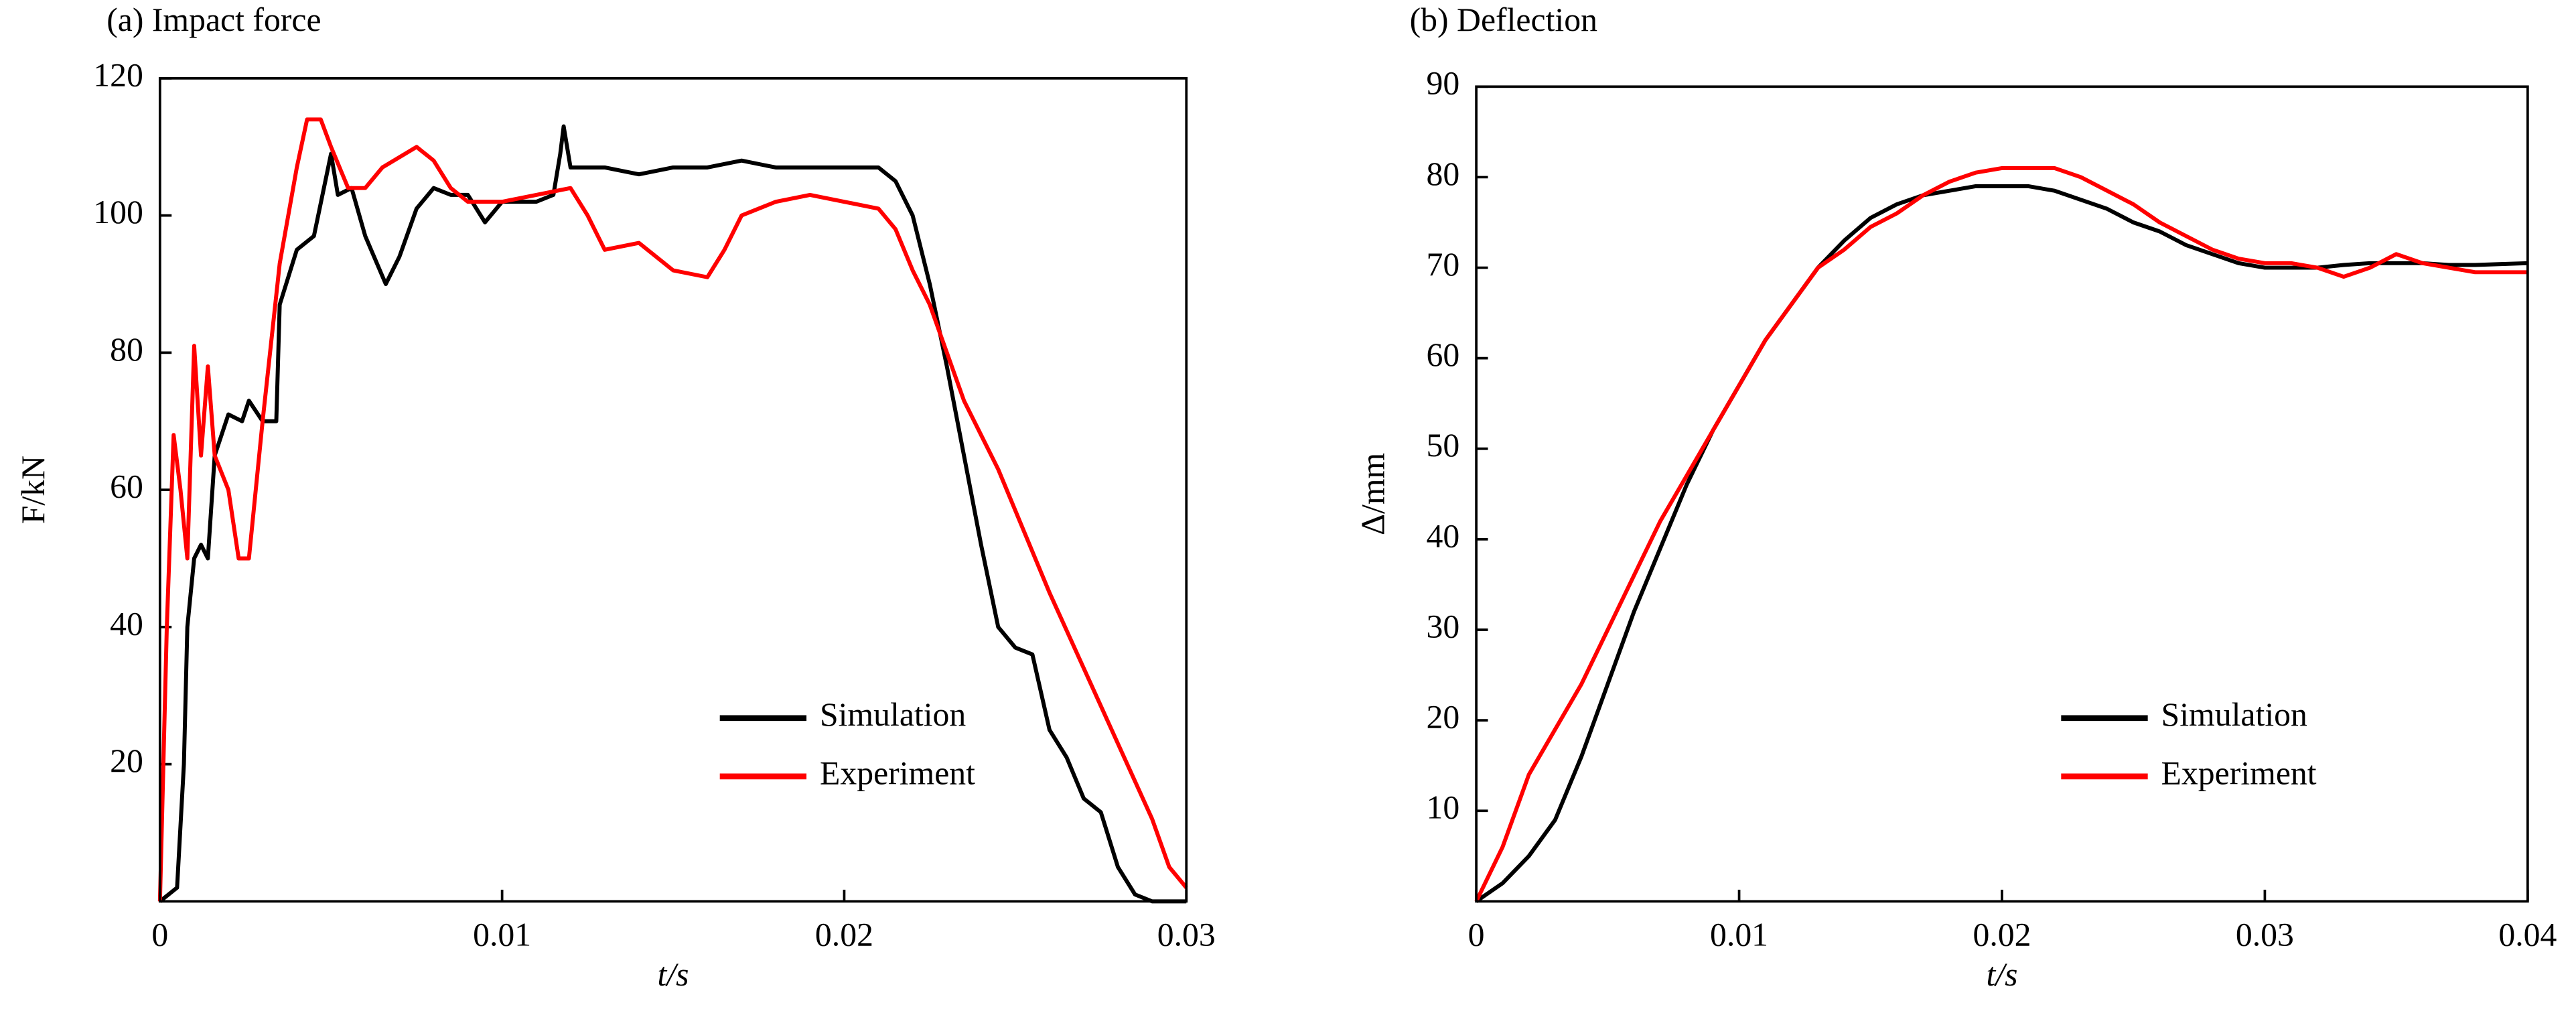 The width and height of the screenshot is (2576, 1013). What do you see at coordinates (213, 19) in the screenshot?
I see `chart-title: (a) Impact force` at bounding box center [213, 19].